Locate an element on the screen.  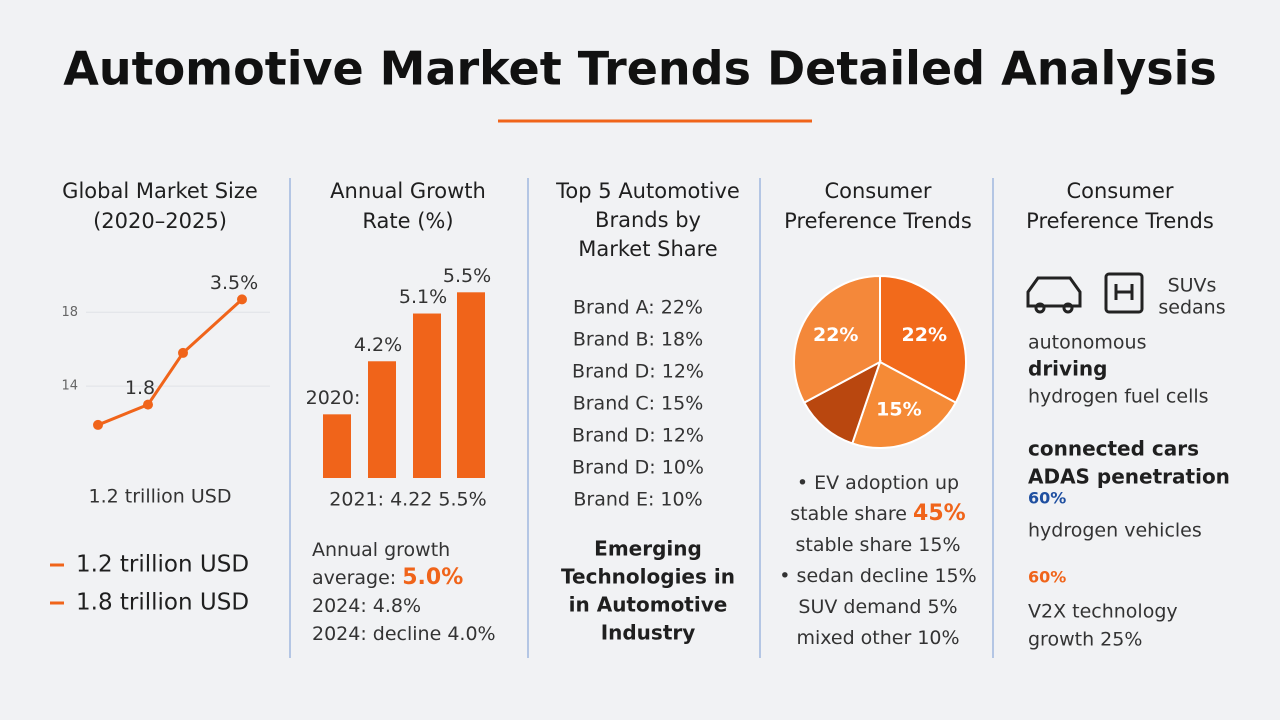
note: • sedan decline 15% is located at coordinates (877, 576).